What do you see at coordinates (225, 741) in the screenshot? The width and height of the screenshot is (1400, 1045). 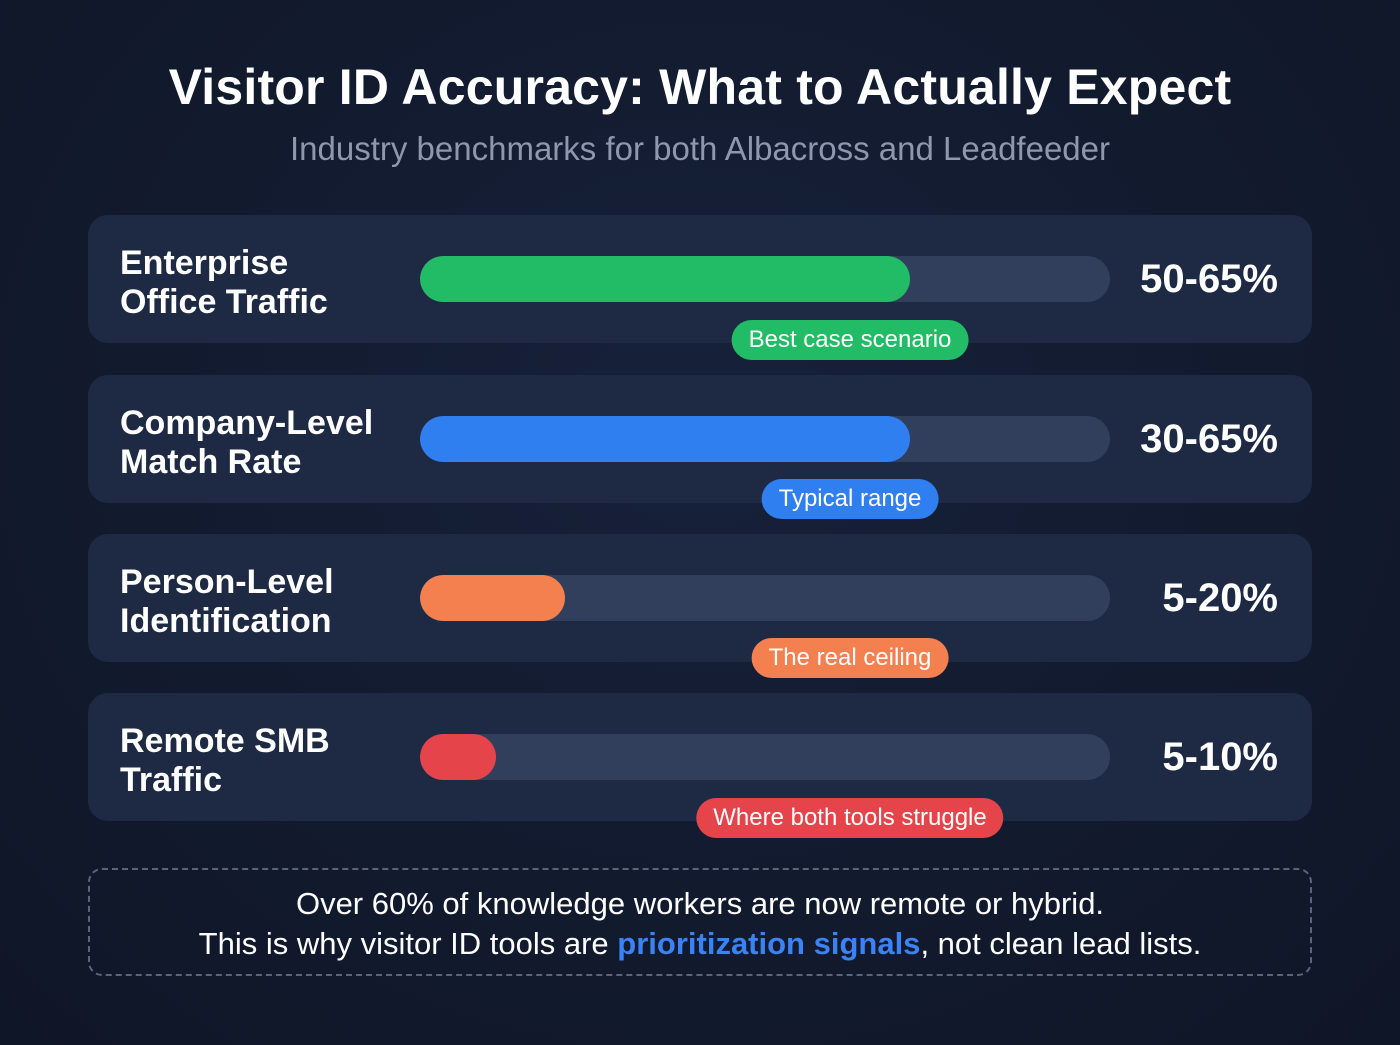 I see `row-label-line1: Remote SMB` at bounding box center [225, 741].